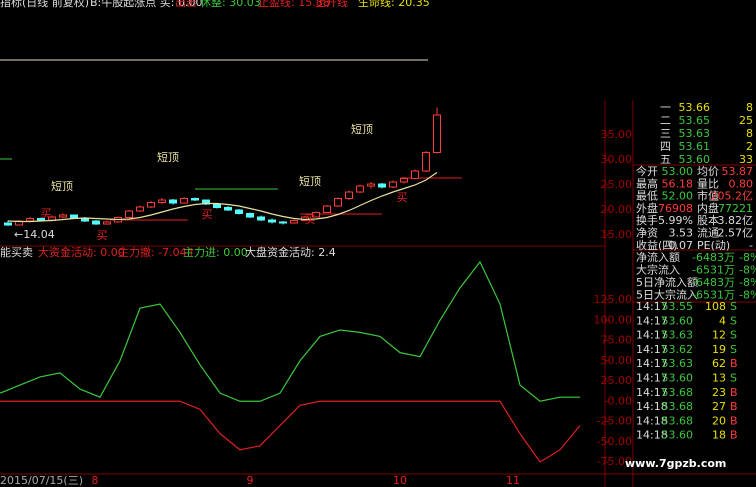  I want to click on trade-volume: 18, so click(719, 435).